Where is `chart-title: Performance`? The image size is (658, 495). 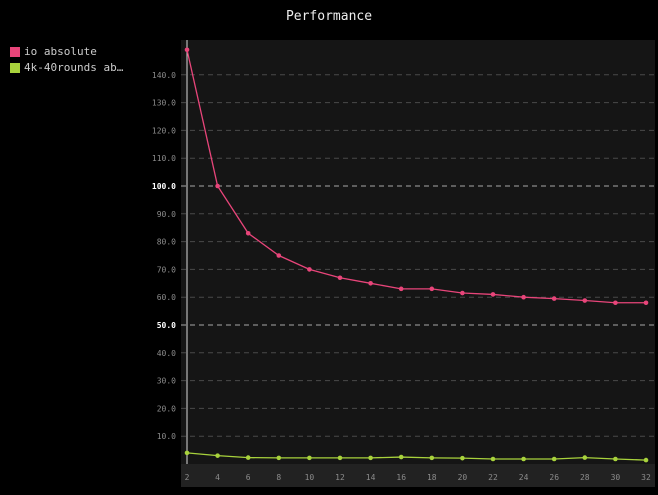
chart-title: Performance is located at coordinates (329, 16).